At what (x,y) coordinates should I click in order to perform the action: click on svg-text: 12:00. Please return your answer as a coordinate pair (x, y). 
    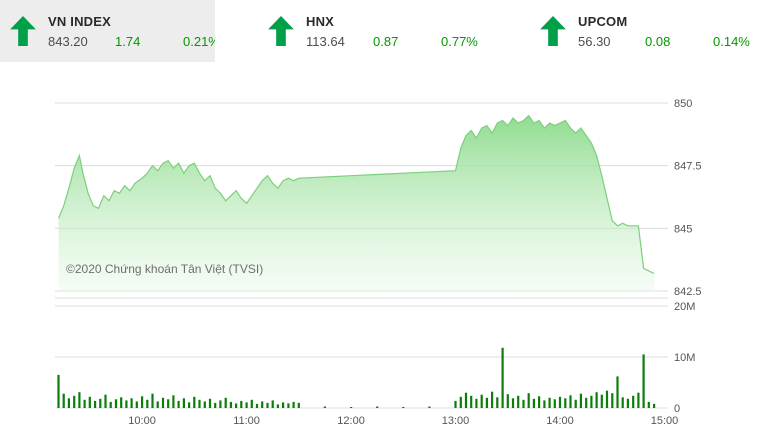
    Looking at the image, I should click on (351, 421).